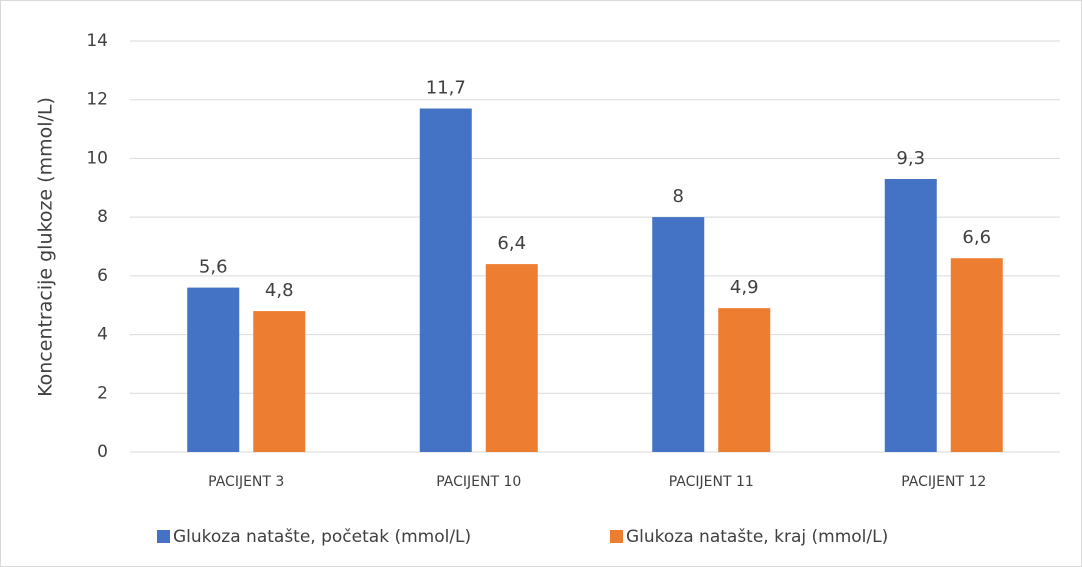 Image resolution: width=1082 pixels, height=567 pixels. What do you see at coordinates (97, 158) in the screenshot?
I see `y-tick-label: 10` at bounding box center [97, 158].